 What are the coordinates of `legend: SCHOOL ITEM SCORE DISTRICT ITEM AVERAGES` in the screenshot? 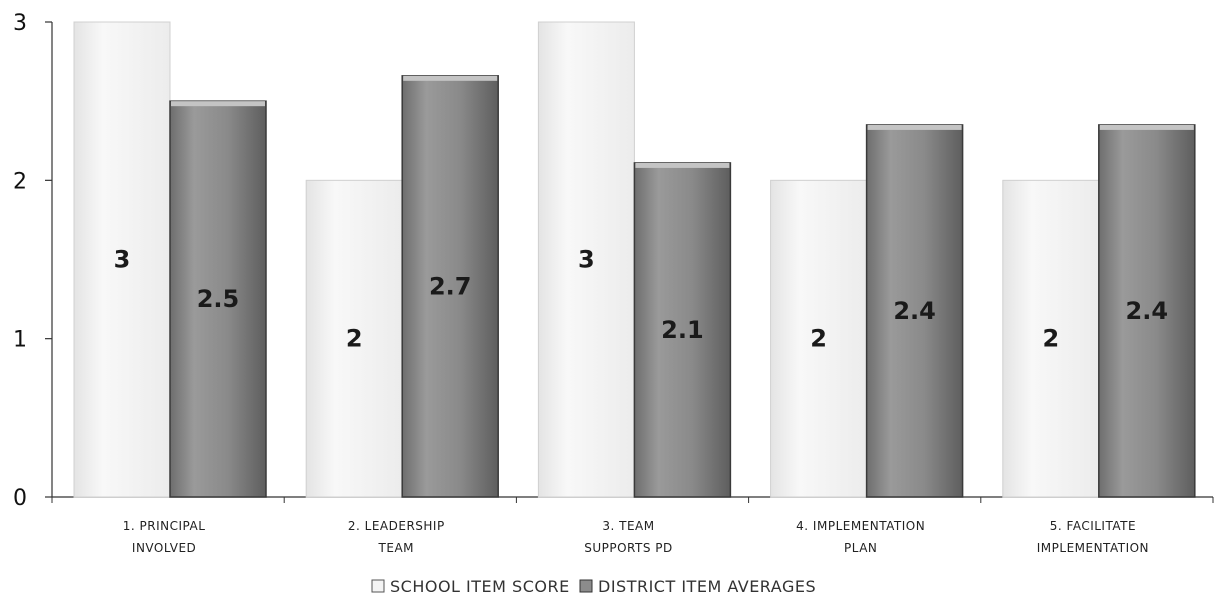 It's located at (593, 586).